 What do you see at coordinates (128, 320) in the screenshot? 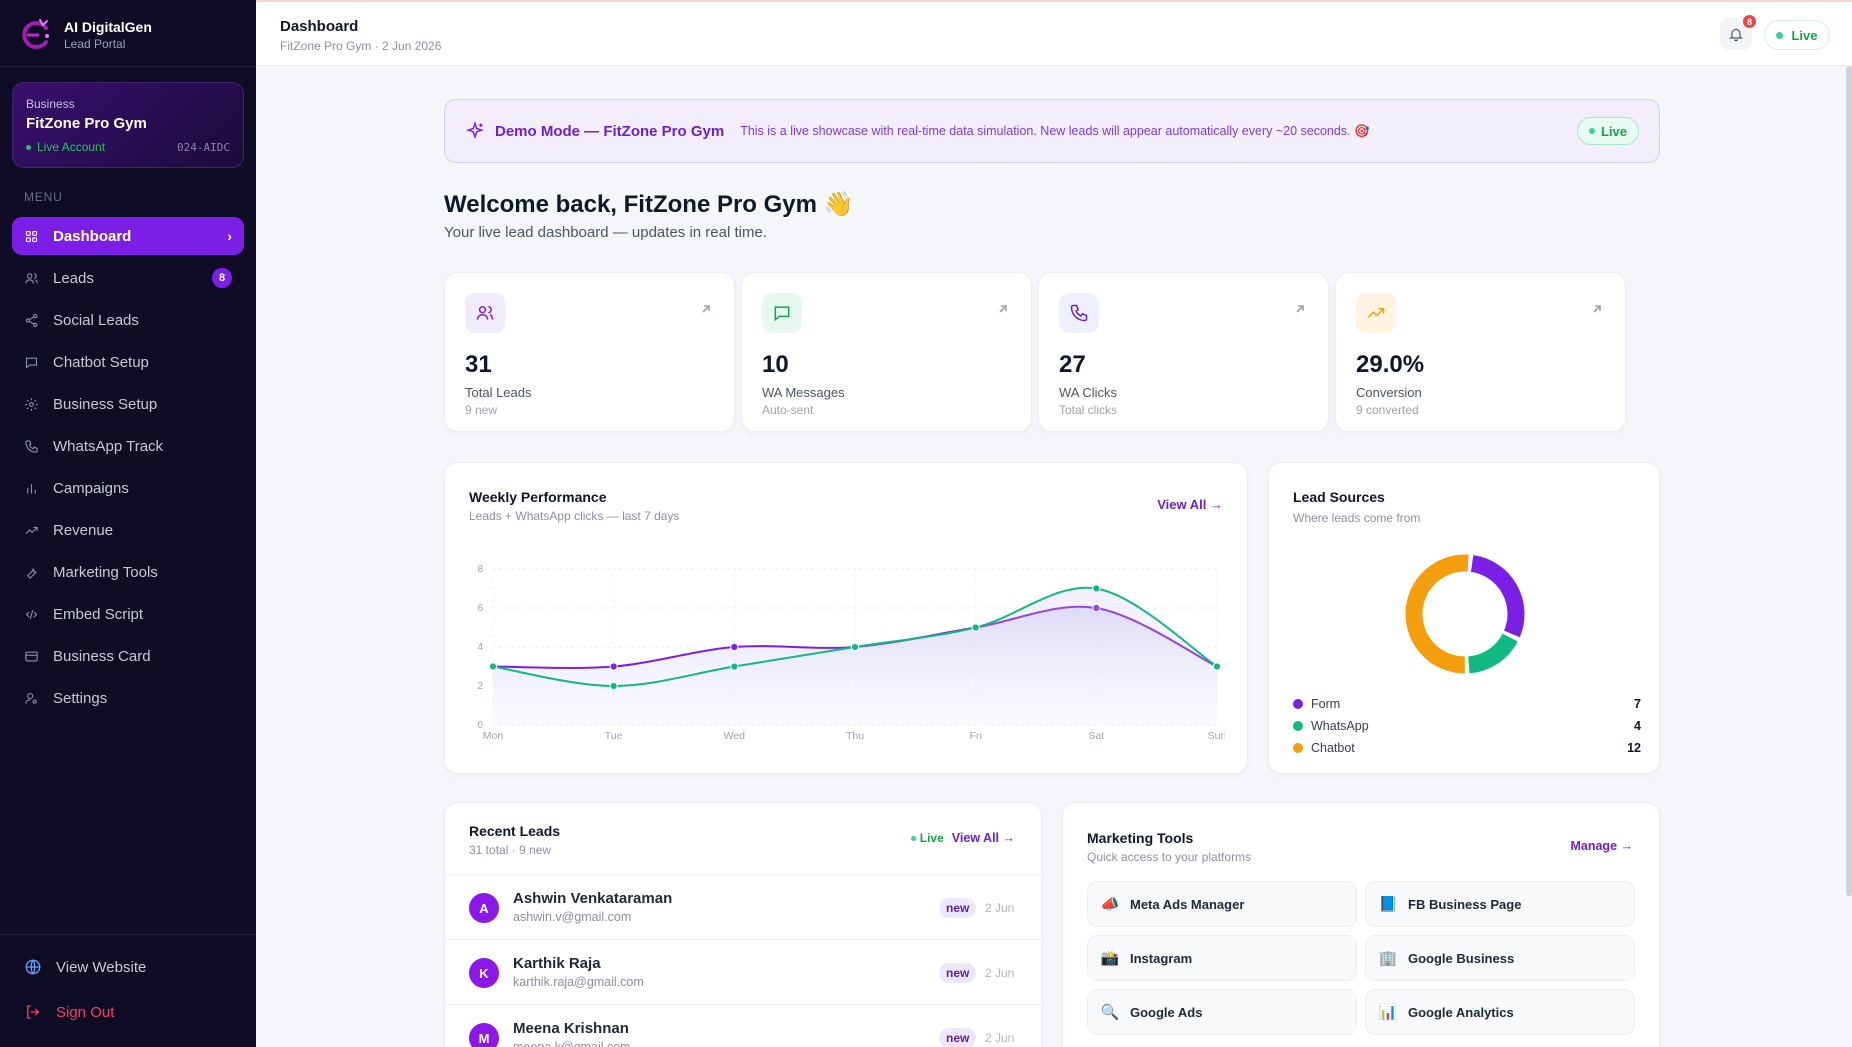
I see `sidebar-item-social-leads: Social Leads` at bounding box center [128, 320].